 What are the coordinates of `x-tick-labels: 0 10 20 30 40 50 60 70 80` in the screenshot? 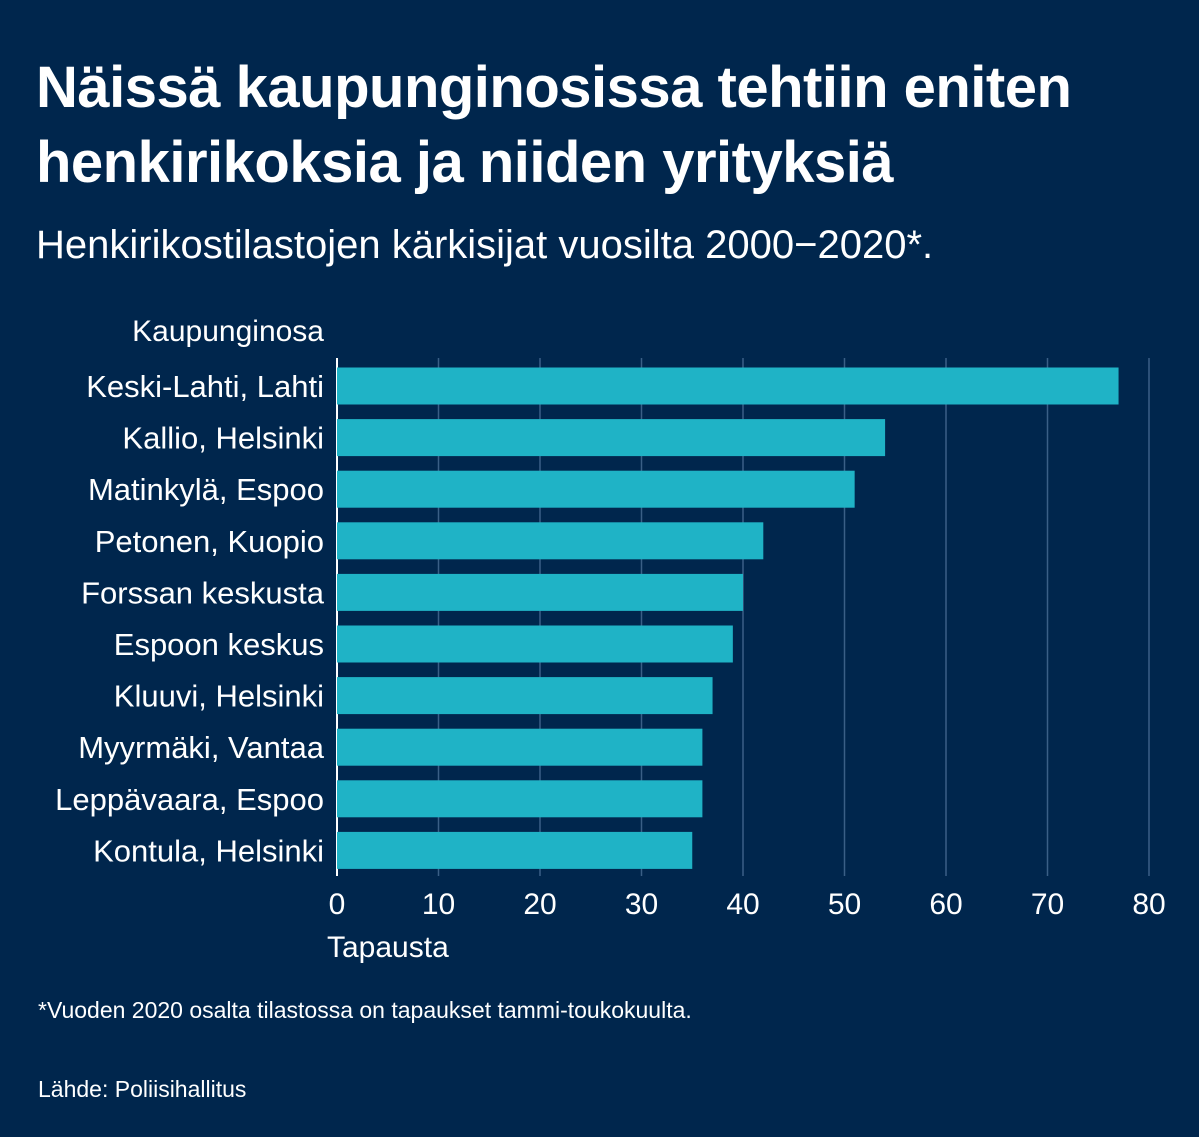 It's located at (747, 904).